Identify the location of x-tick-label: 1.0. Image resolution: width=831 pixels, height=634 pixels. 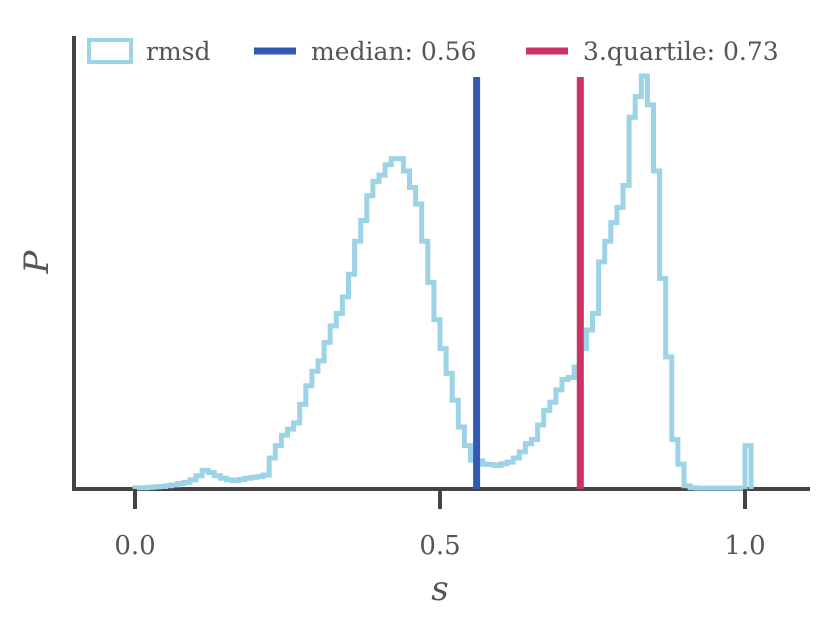
(744, 546).